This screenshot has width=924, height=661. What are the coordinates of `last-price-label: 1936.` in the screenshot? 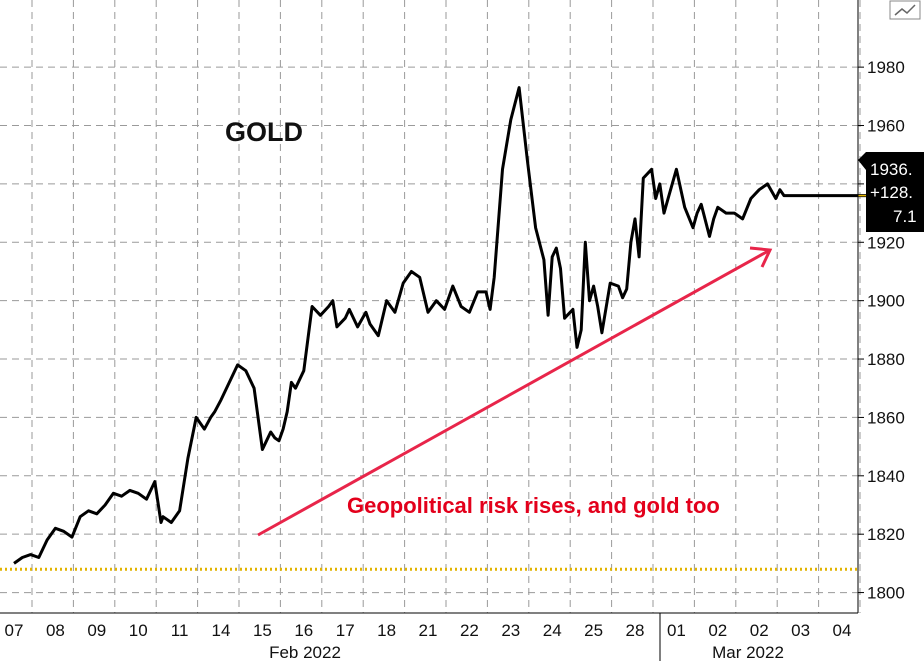 It's located at (891, 169).